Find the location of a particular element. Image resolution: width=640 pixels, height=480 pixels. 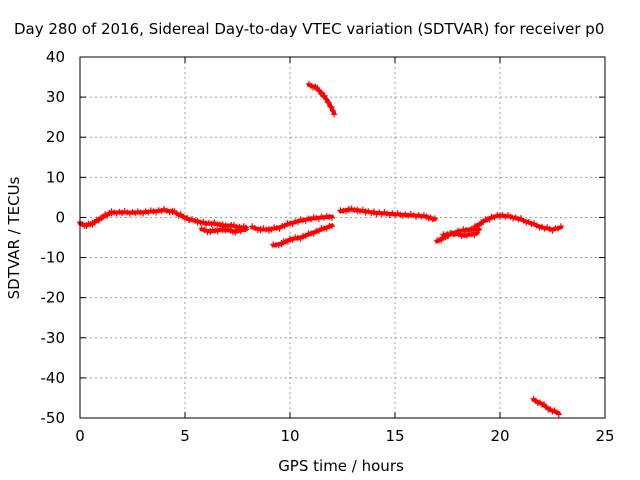

series-lower-arc-17-19h is located at coordinates (460, 234).